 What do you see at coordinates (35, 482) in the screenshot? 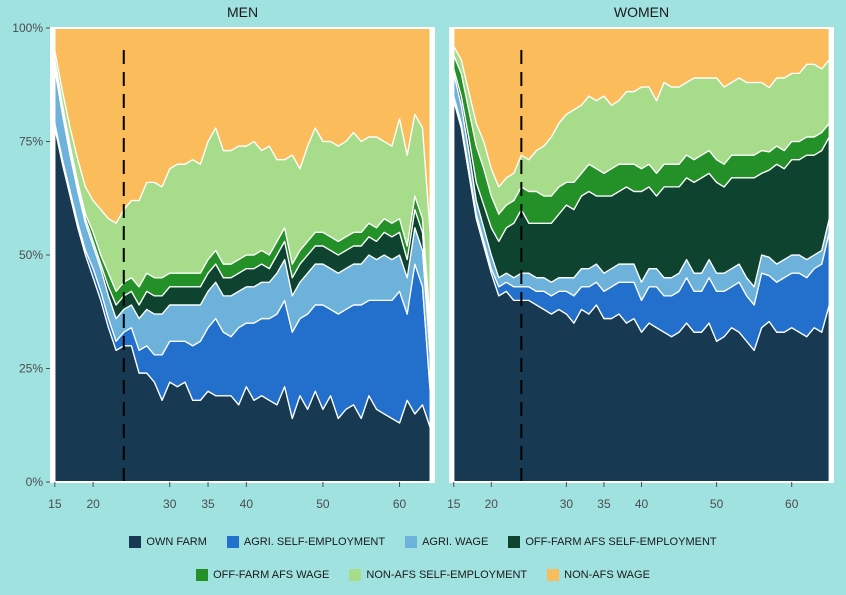
I see `y-tick-label: 0%` at bounding box center [35, 482].